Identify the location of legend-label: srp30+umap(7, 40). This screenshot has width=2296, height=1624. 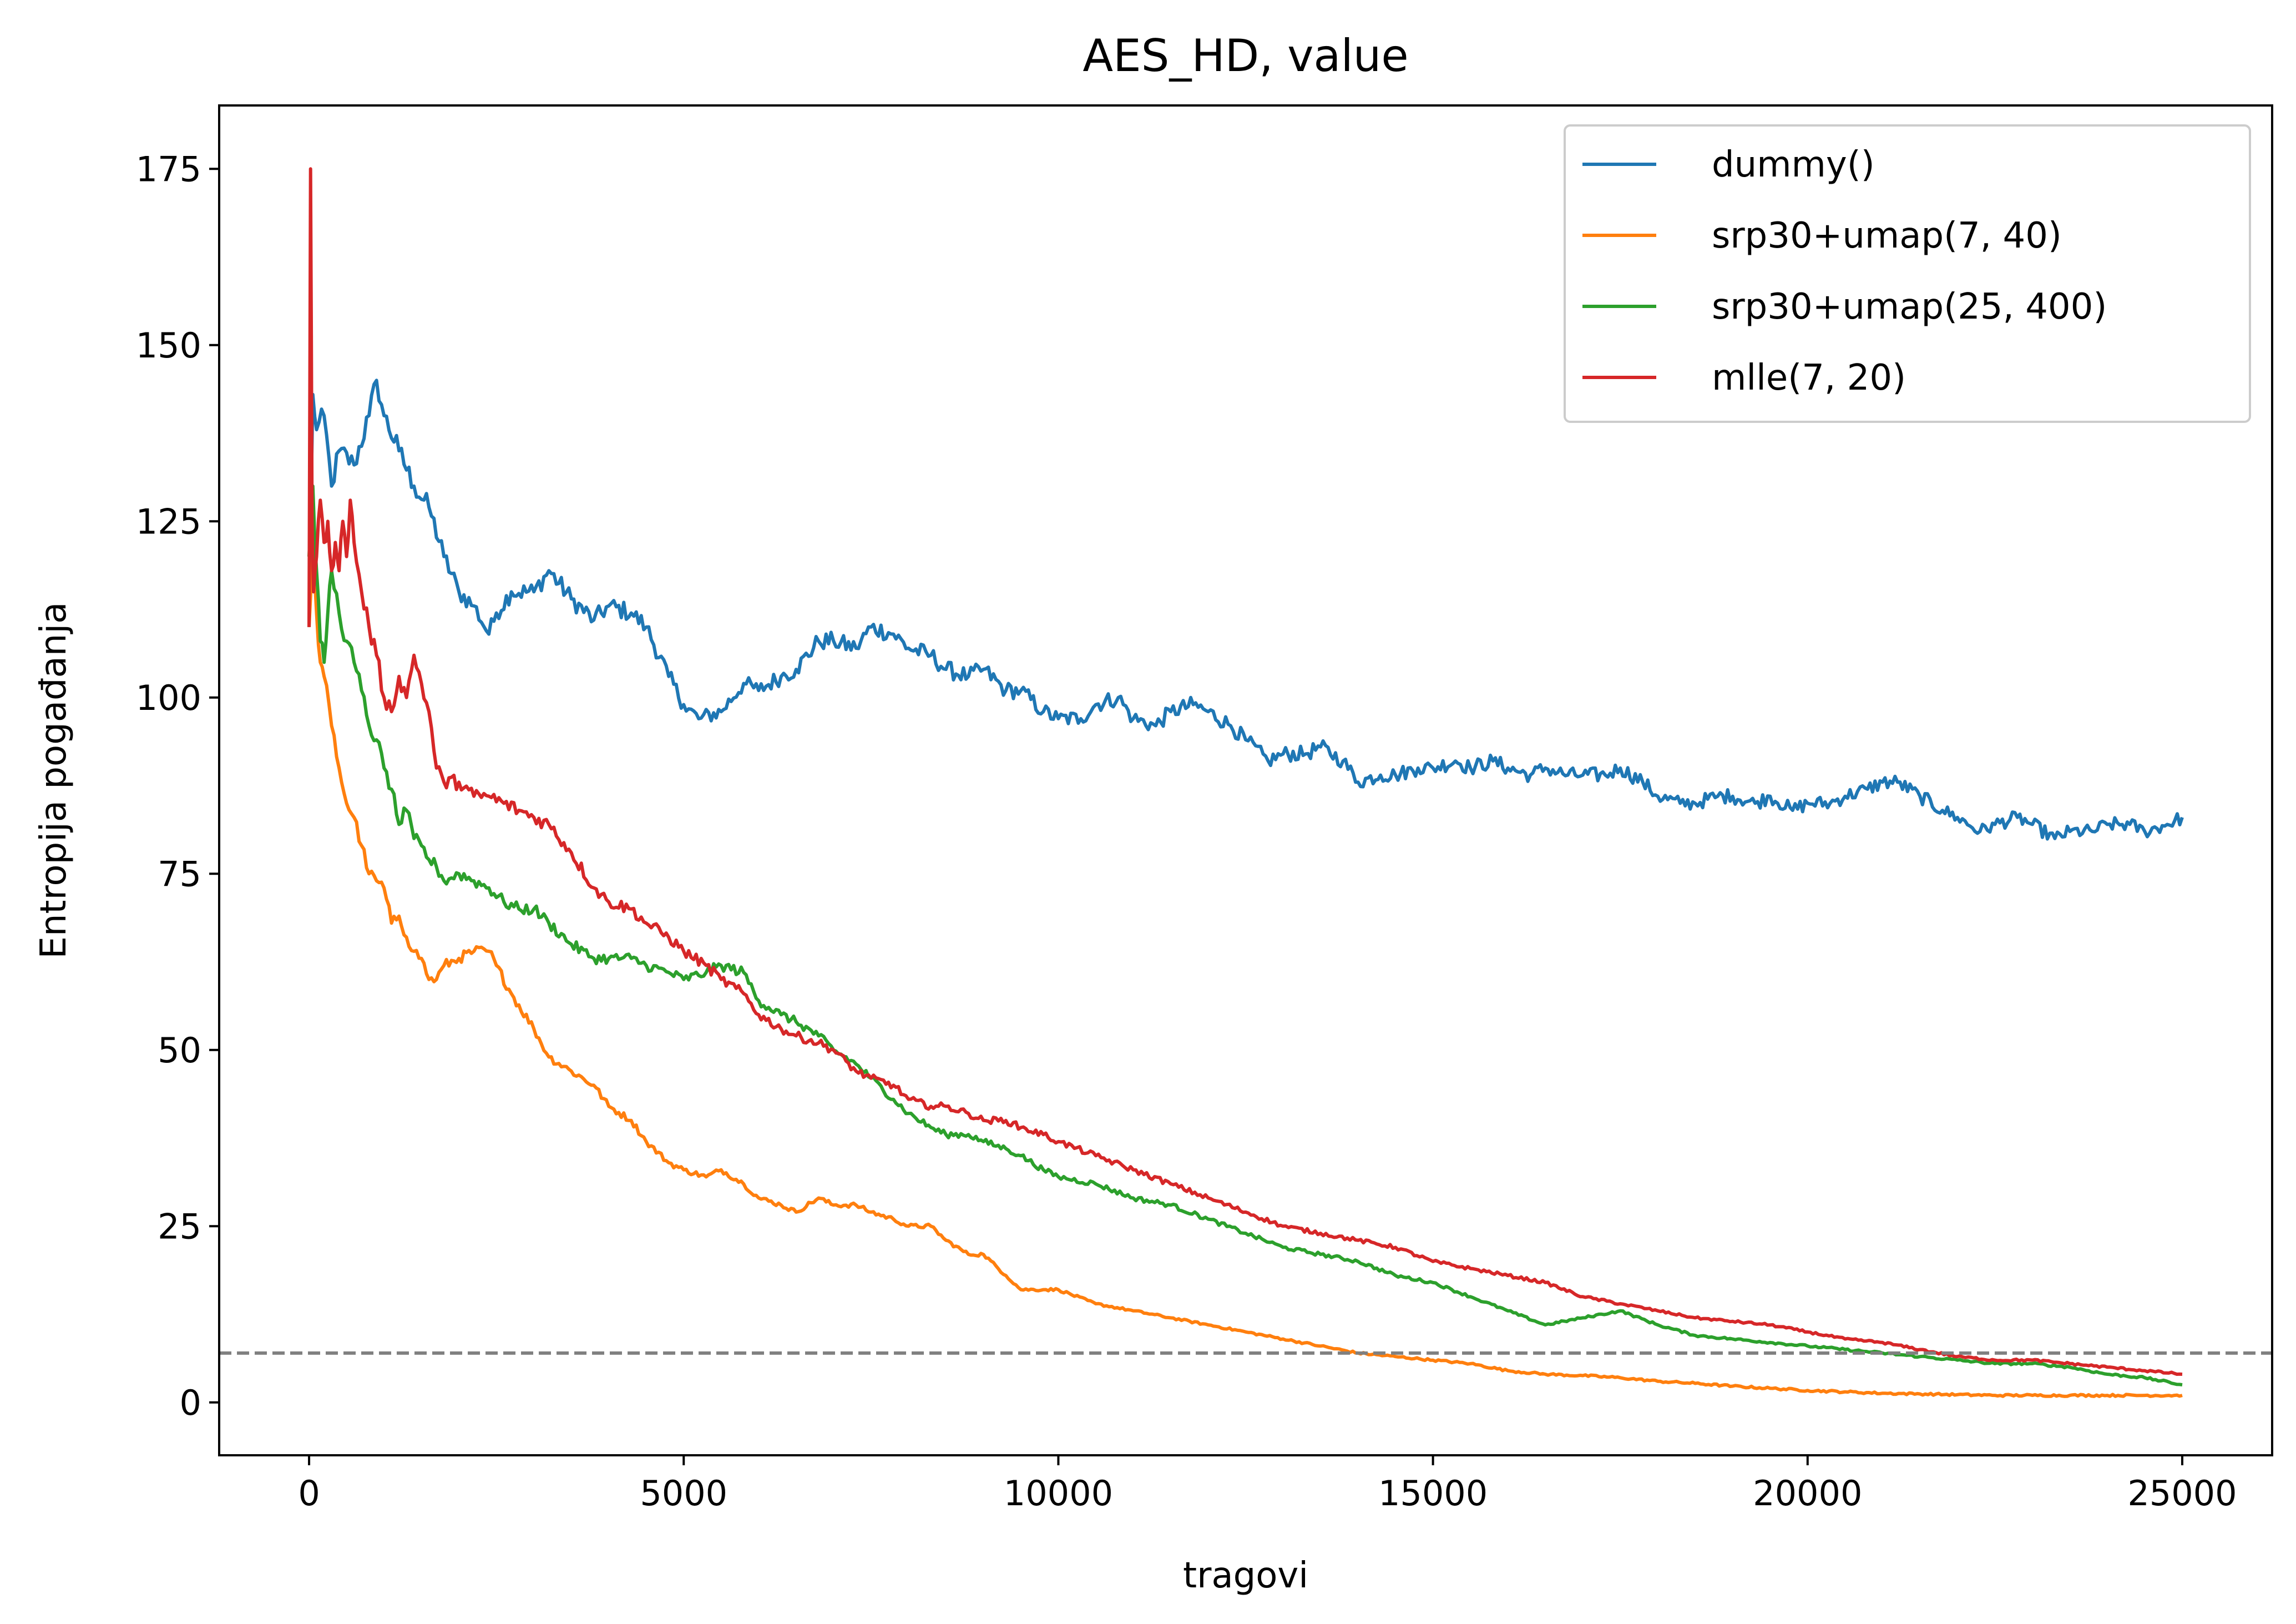
(1887, 235).